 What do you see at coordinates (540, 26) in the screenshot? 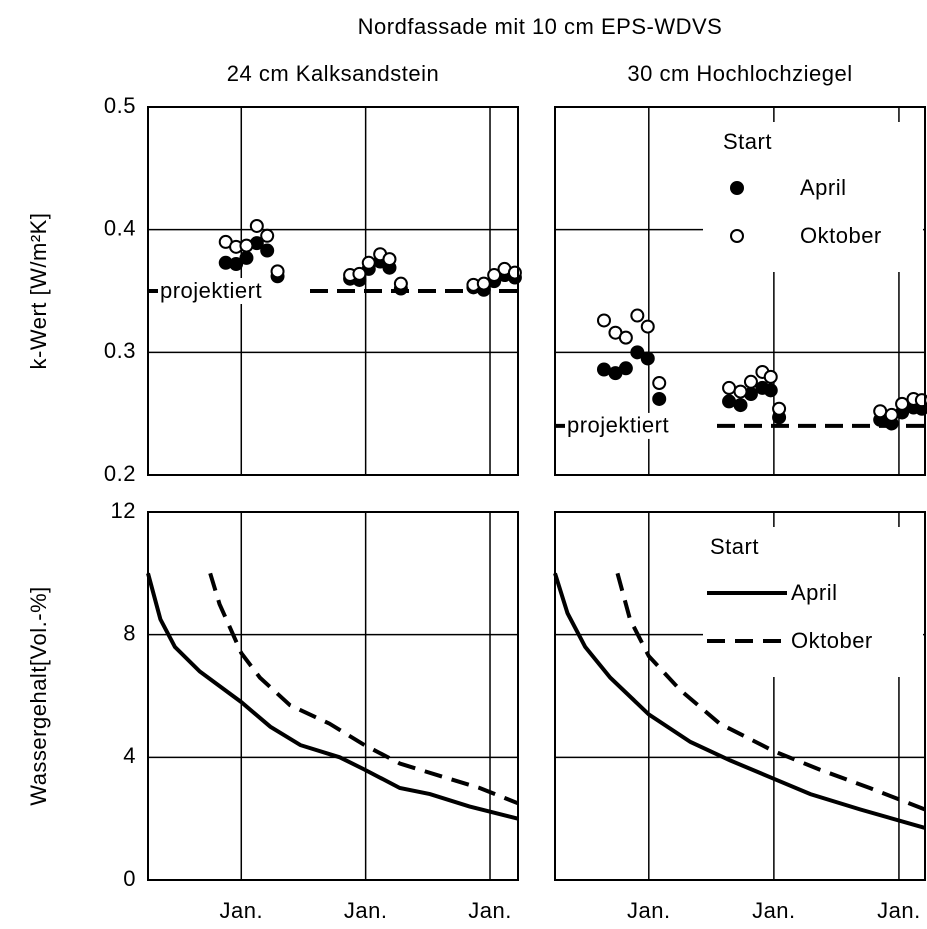
I see `chart-title: Nordfassade mit 10 cm EPS-WDVS` at bounding box center [540, 26].